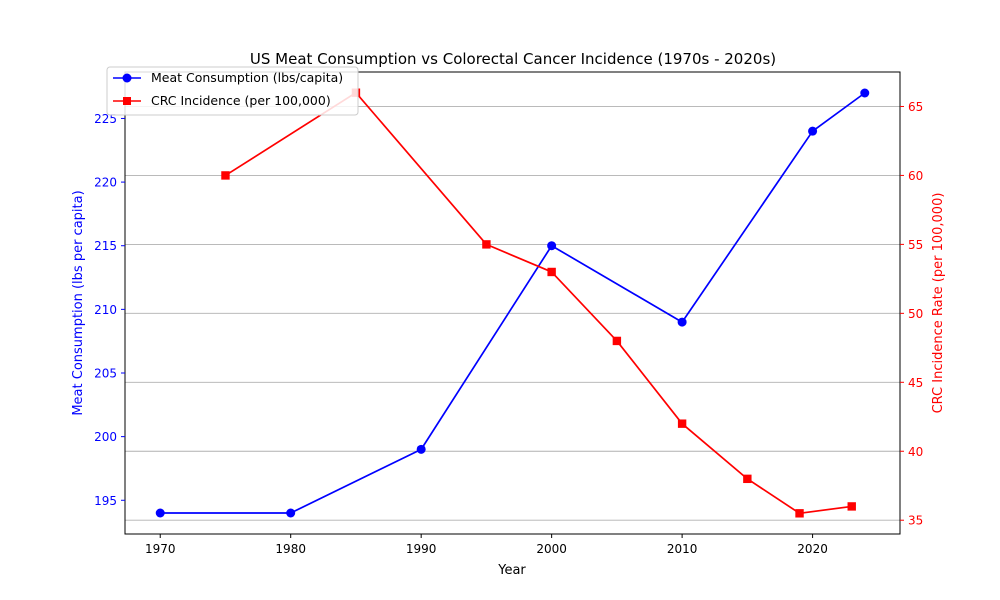 The image size is (1000, 600). What do you see at coordinates (105, 374) in the screenshot?
I see `y-left-tick-label: 205` at bounding box center [105, 374].